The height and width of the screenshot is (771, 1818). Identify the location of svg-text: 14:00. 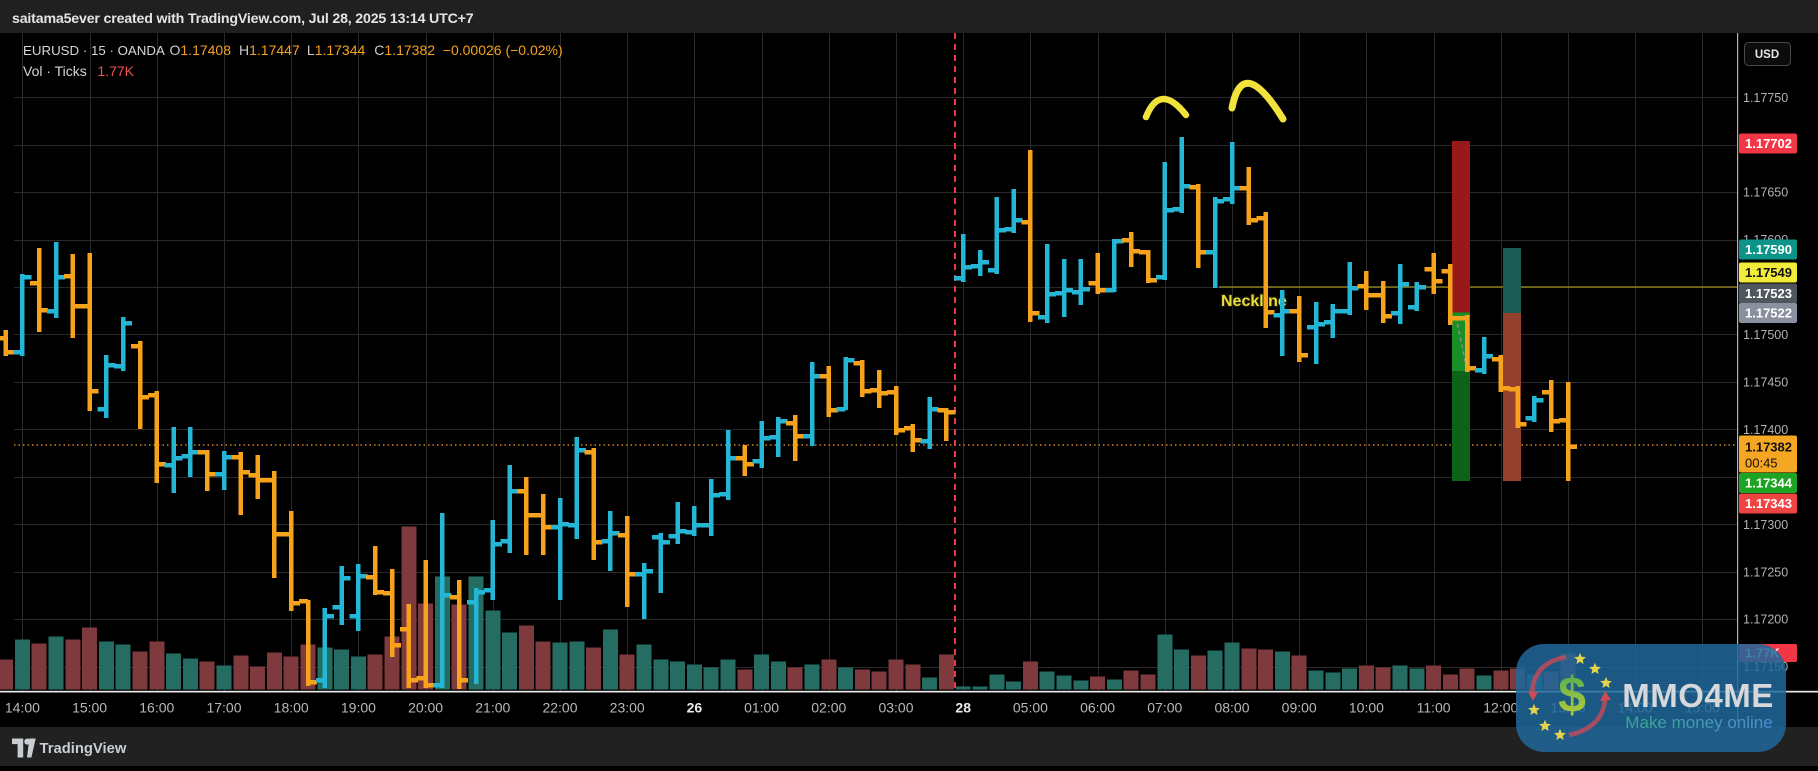
(22, 708).